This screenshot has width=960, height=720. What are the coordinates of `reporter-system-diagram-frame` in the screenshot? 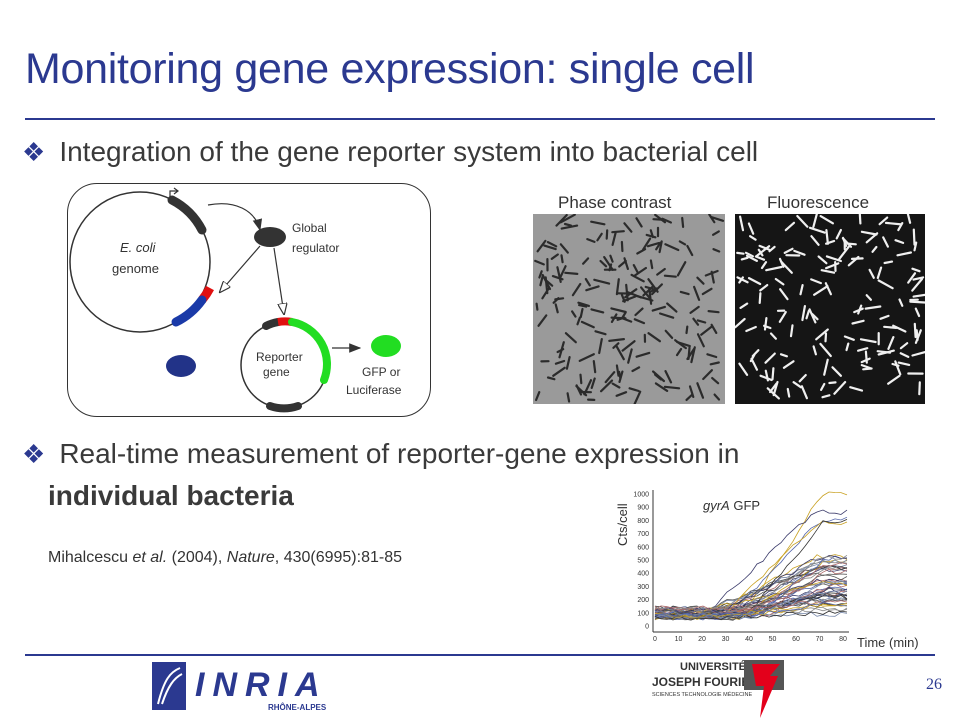 It's located at (249, 300).